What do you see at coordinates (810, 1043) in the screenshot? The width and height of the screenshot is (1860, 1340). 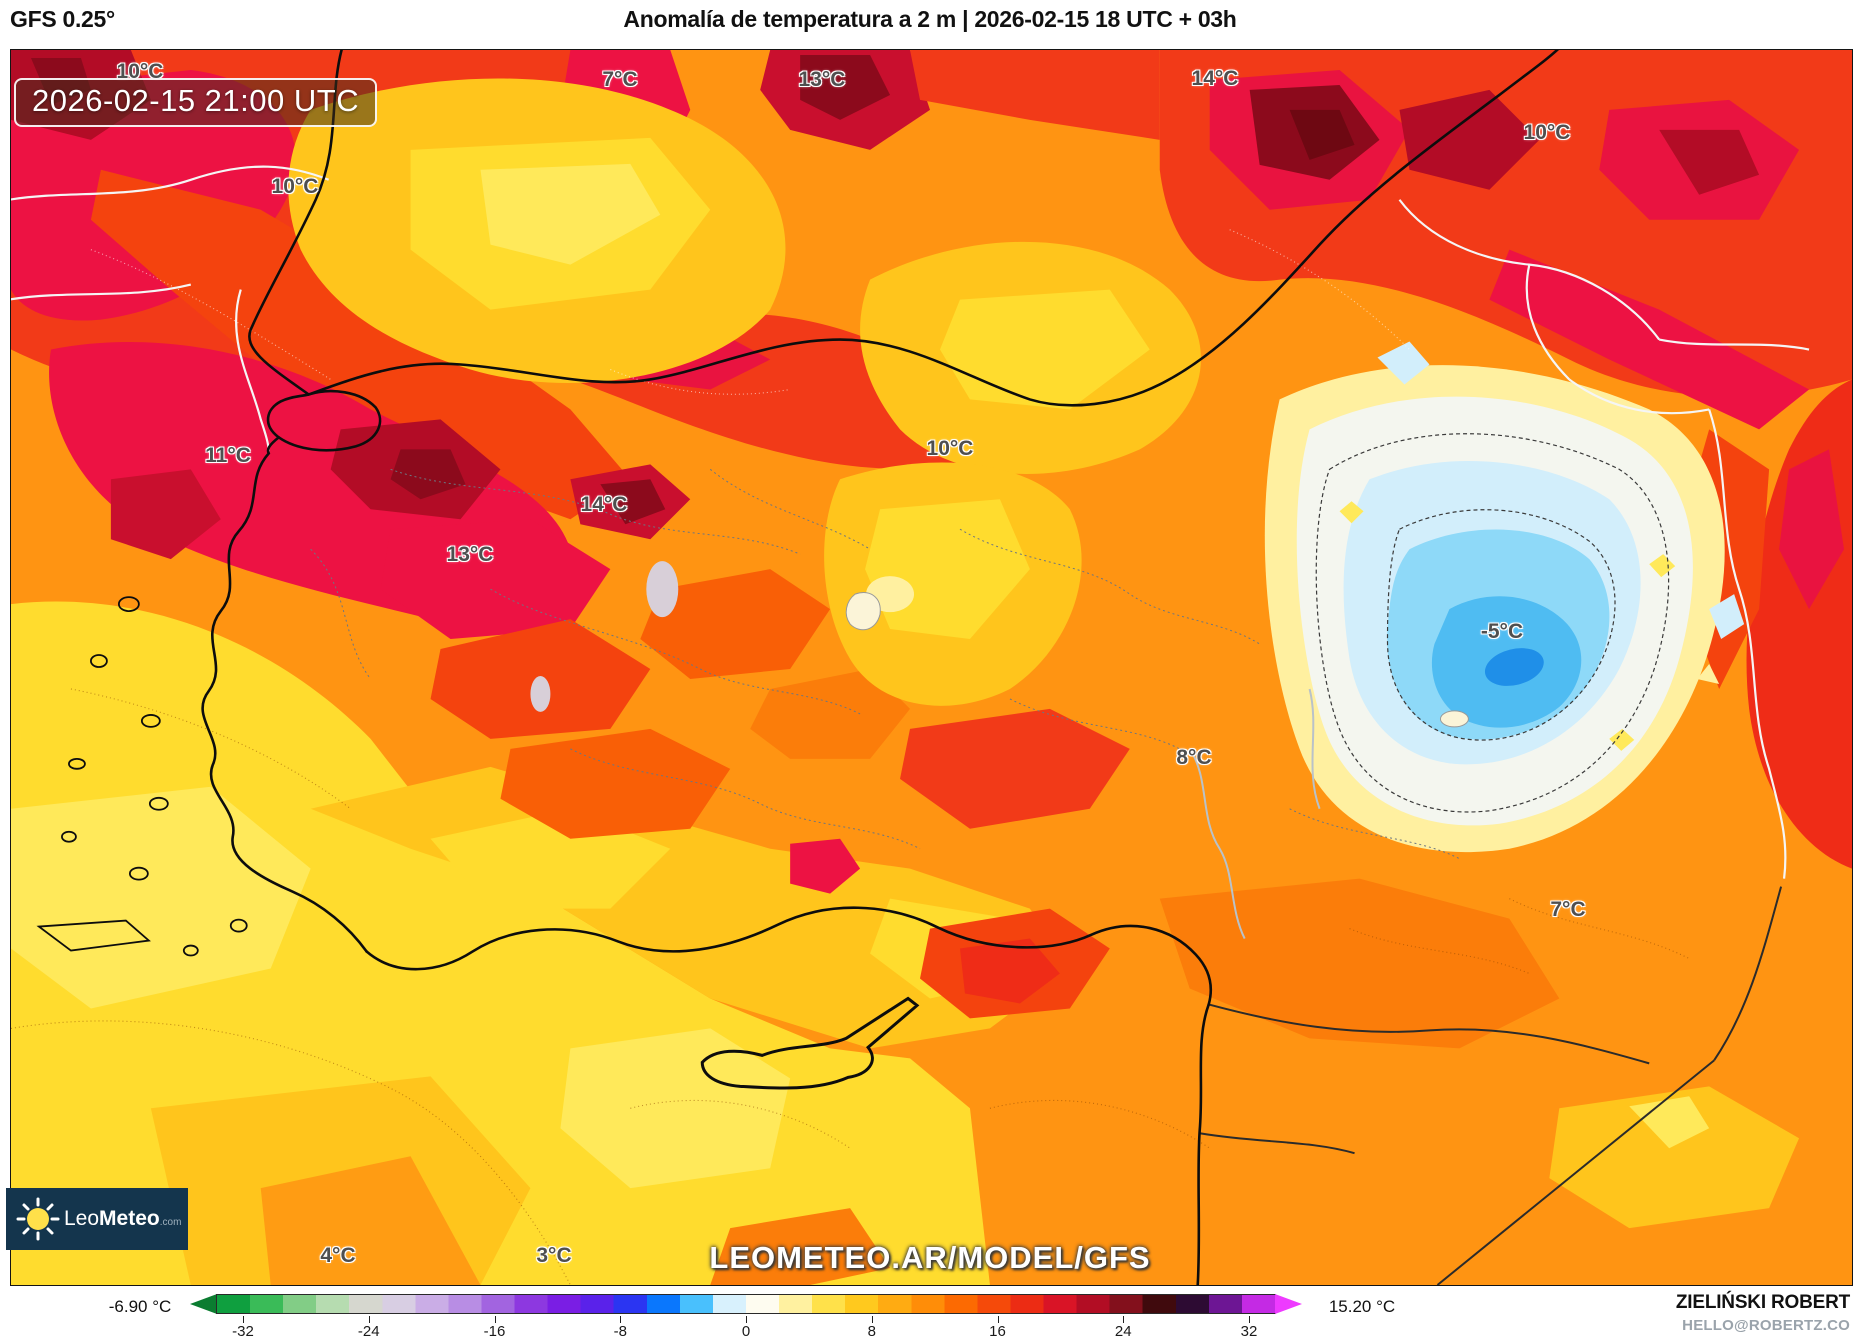 I see `cyprus-outline` at bounding box center [810, 1043].